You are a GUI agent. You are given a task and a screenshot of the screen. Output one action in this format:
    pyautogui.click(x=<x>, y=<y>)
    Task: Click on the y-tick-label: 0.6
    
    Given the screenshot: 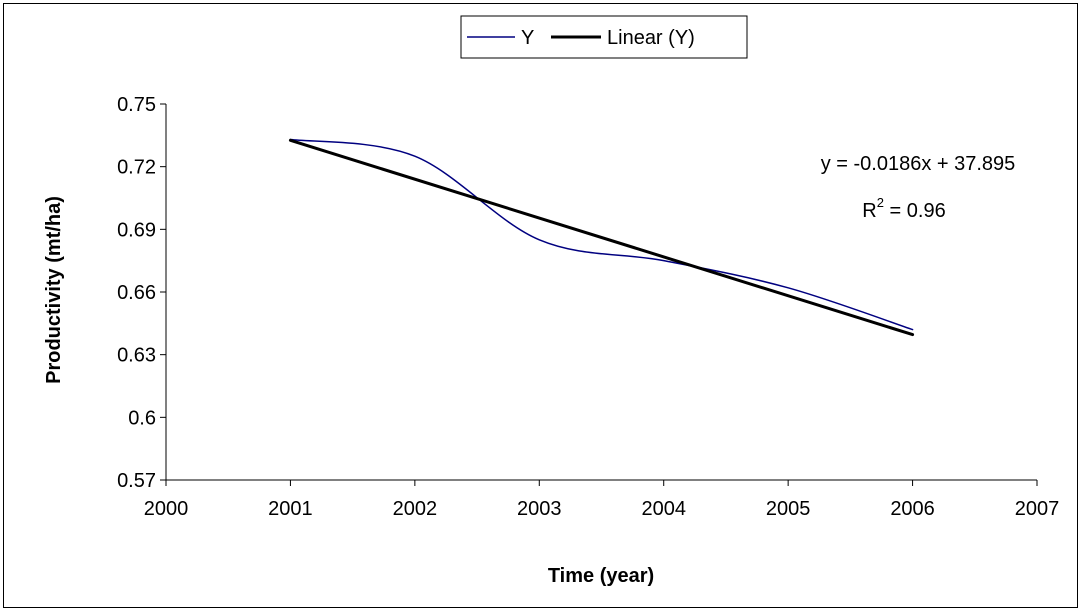 What is the action you would take?
    pyautogui.click(x=142, y=418)
    